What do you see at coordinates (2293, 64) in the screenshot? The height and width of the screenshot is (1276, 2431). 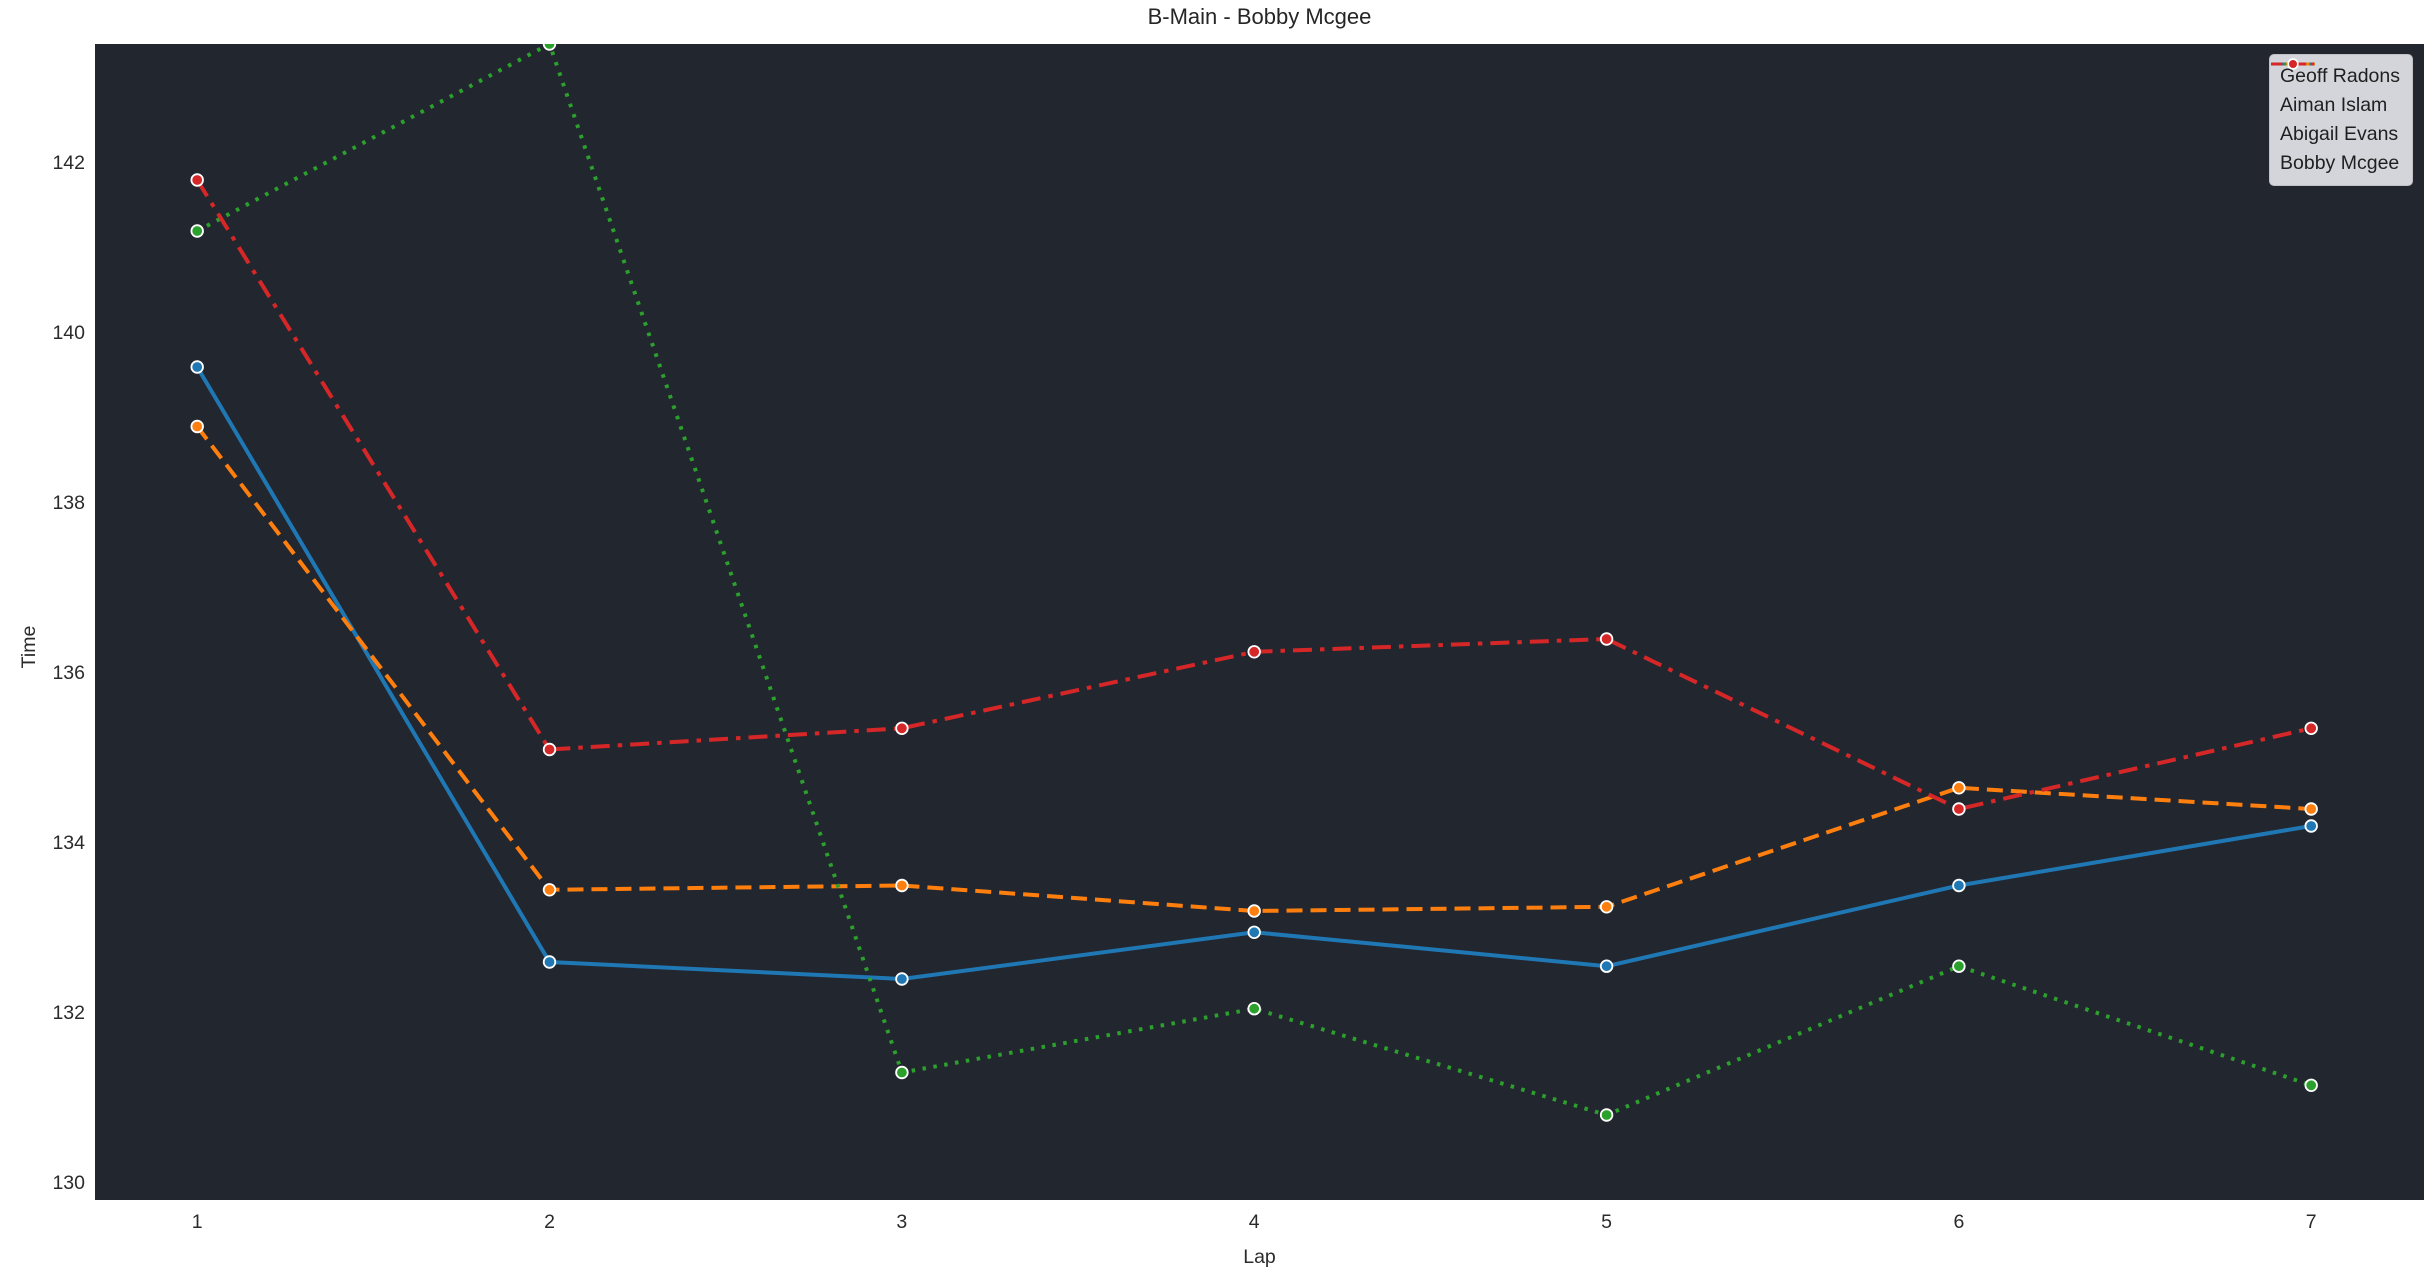 I see `legend-sample-dashdot-line-icon` at bounding box center [2293, 64].